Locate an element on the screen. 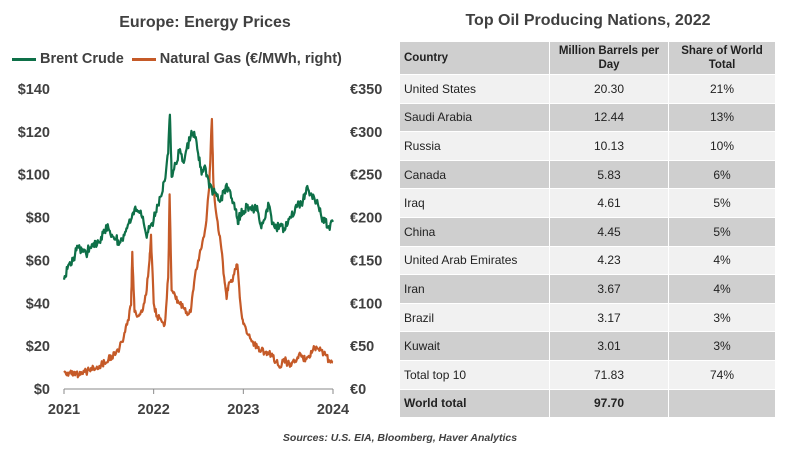  table-title: Top Oil Producing Nations, 2022 is located at coordinates (588, 20).